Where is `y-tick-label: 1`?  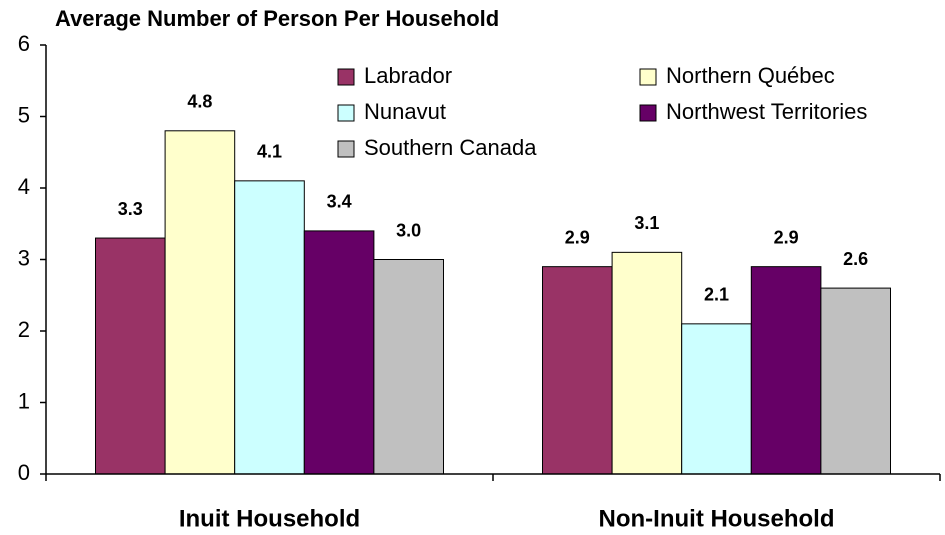
y-tick-label: 1 is located at coordinates (24, 400).